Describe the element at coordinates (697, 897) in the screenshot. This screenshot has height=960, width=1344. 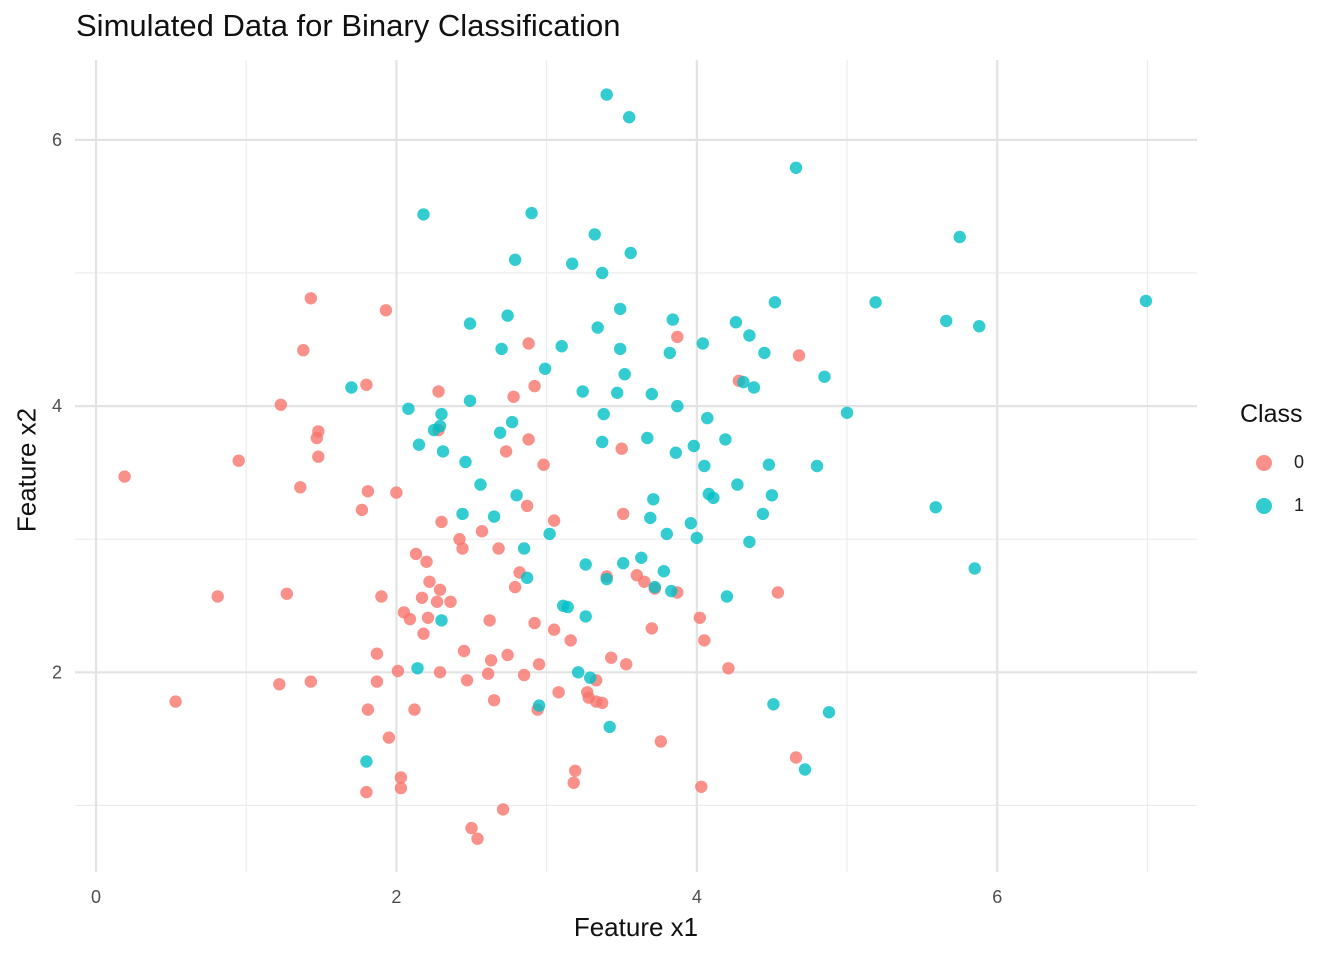
I see `x-tick-label: 4` at that location.